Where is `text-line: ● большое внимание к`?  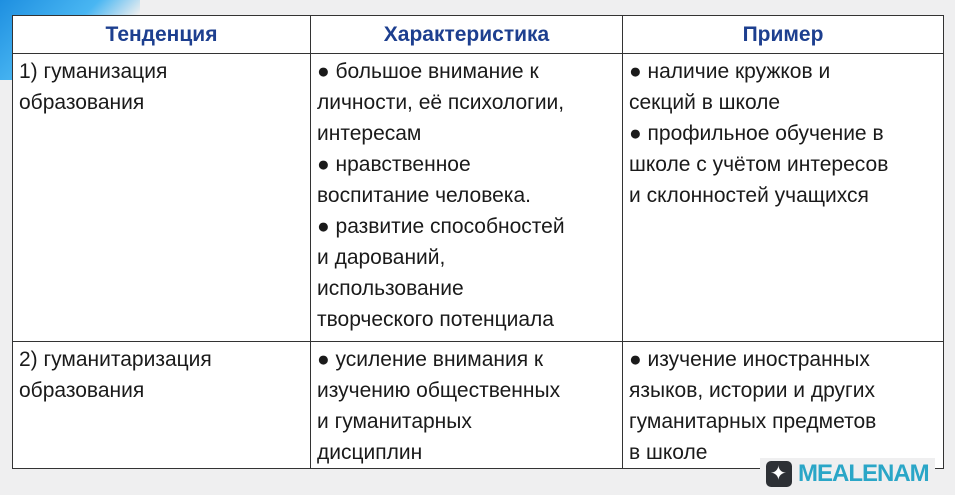
text-line: ● большое внимание к is located at coordinates (428, 71).